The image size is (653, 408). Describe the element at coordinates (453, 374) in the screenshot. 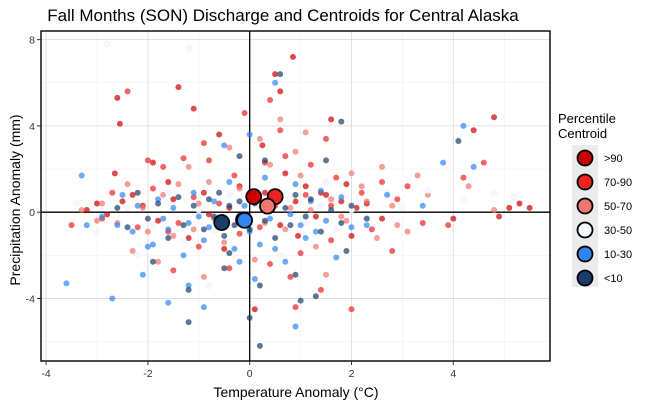

I see `x-tick-label: 4` at that location.